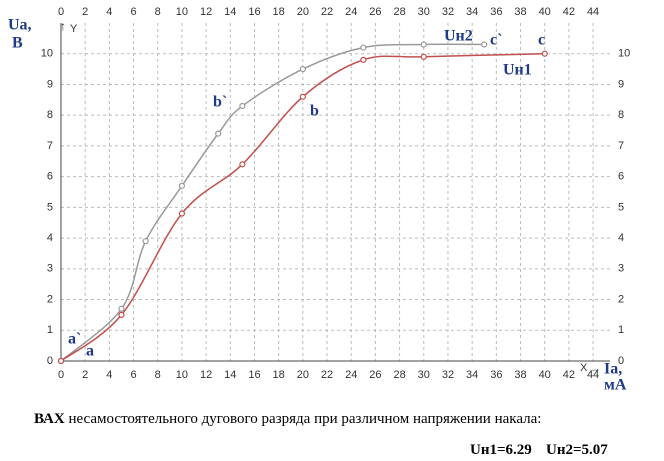 This screenshot has width=664, height=461. Describe the element at coordinates (458, 36) in the screenshot. I see `legend-label: Uн2` at that location.